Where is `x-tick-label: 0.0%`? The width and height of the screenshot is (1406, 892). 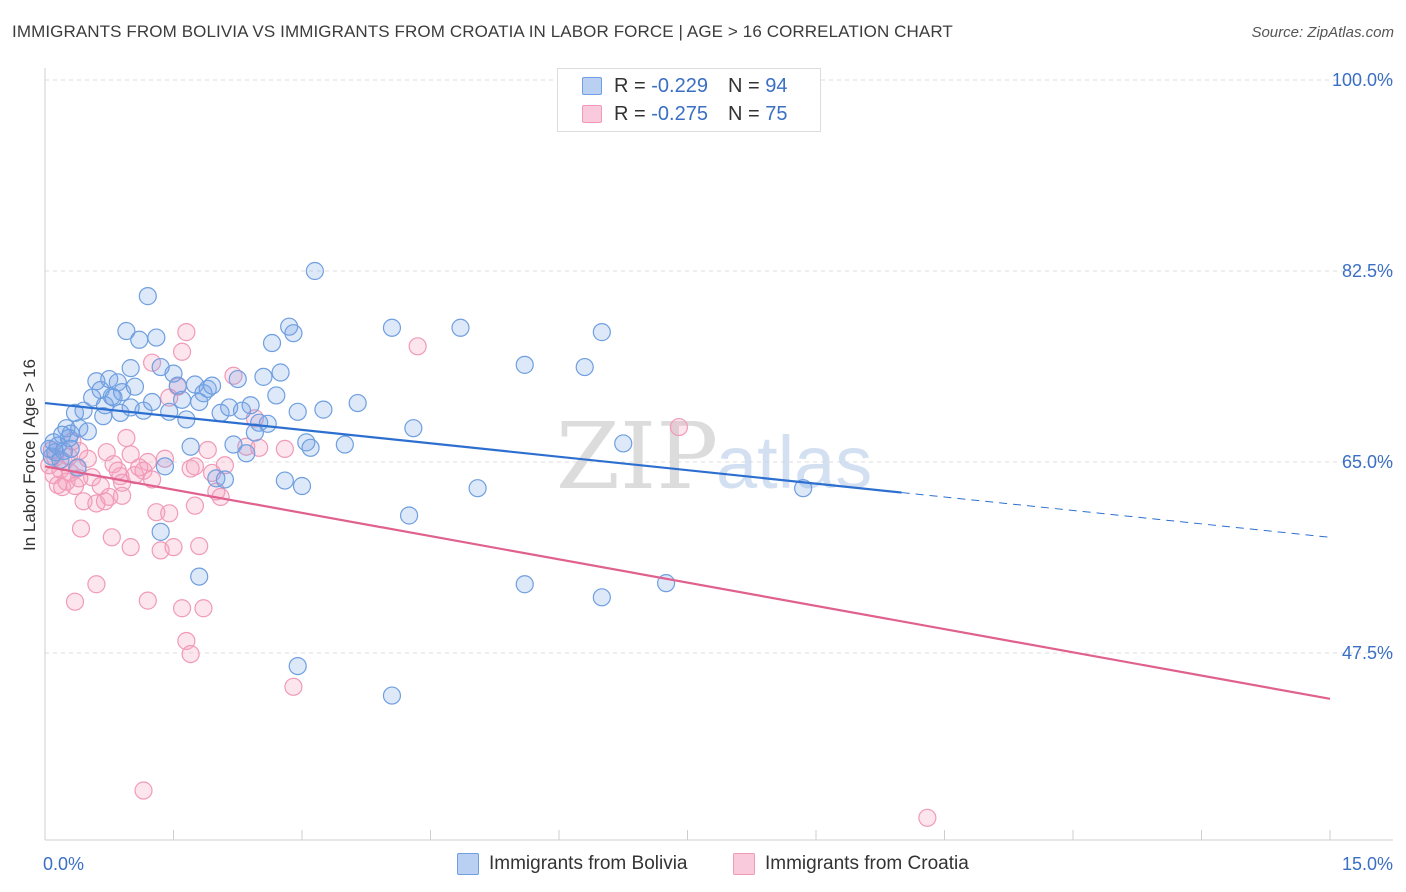
x-tick-label: 0.0% is located at coordinates (63, 864).